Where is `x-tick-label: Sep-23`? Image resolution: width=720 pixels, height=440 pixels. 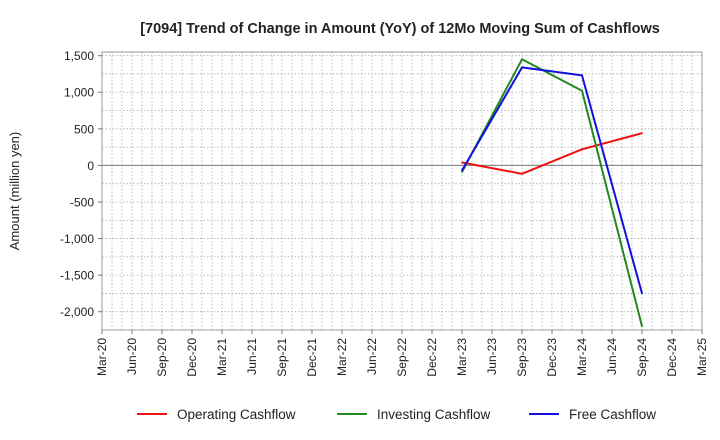 x-tick-label: Sep-23 is located at coordinates (522, 357).